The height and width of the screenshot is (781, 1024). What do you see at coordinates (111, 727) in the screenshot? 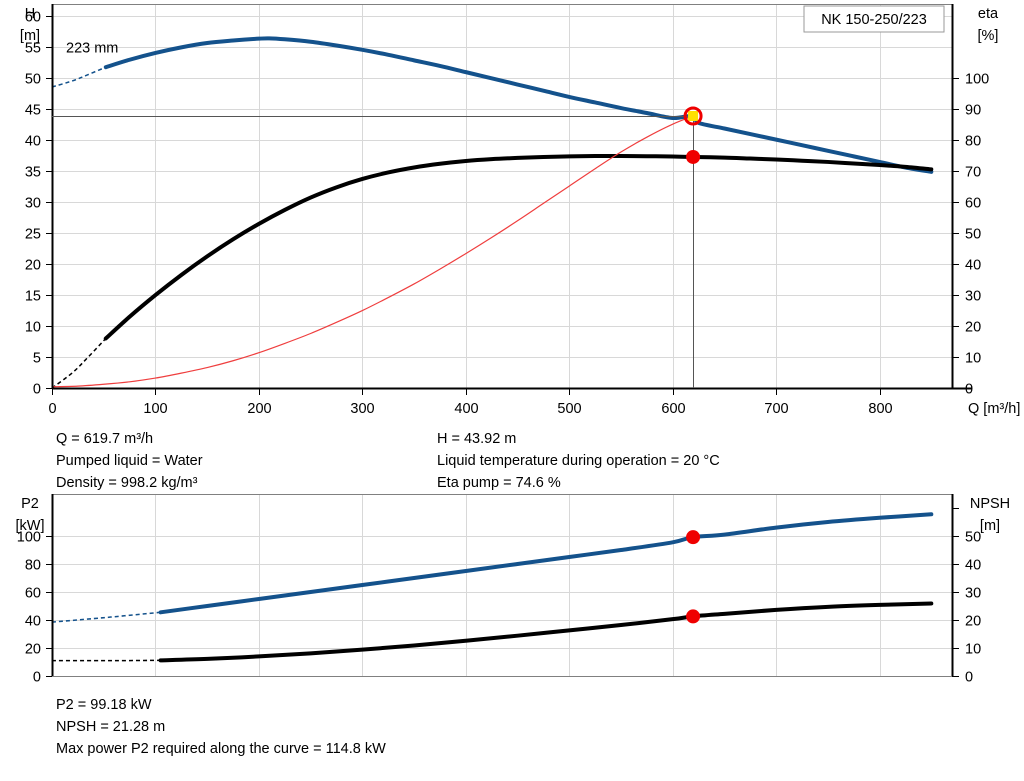
I see `info-npsh: NPSH = 21.28 m` at bounding box center [111, 727].